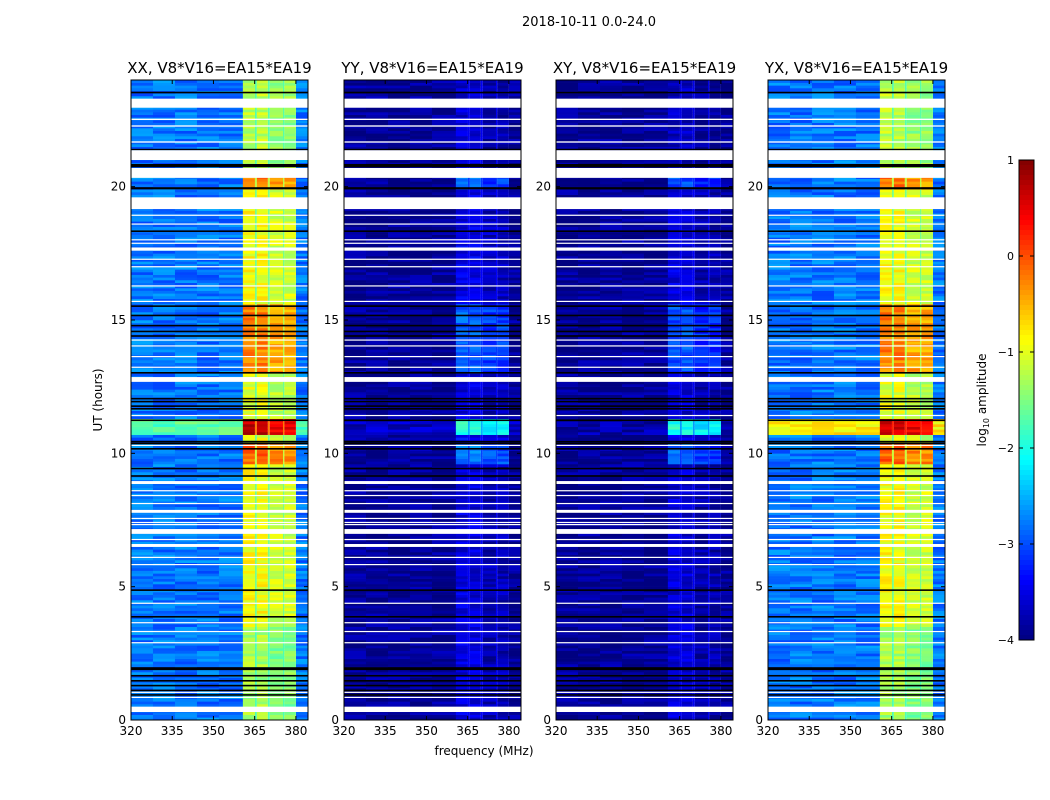  What do you see at coordinates (219, 401) in the screenshot?
I see `blank-row` at bounding box center [219, 401].